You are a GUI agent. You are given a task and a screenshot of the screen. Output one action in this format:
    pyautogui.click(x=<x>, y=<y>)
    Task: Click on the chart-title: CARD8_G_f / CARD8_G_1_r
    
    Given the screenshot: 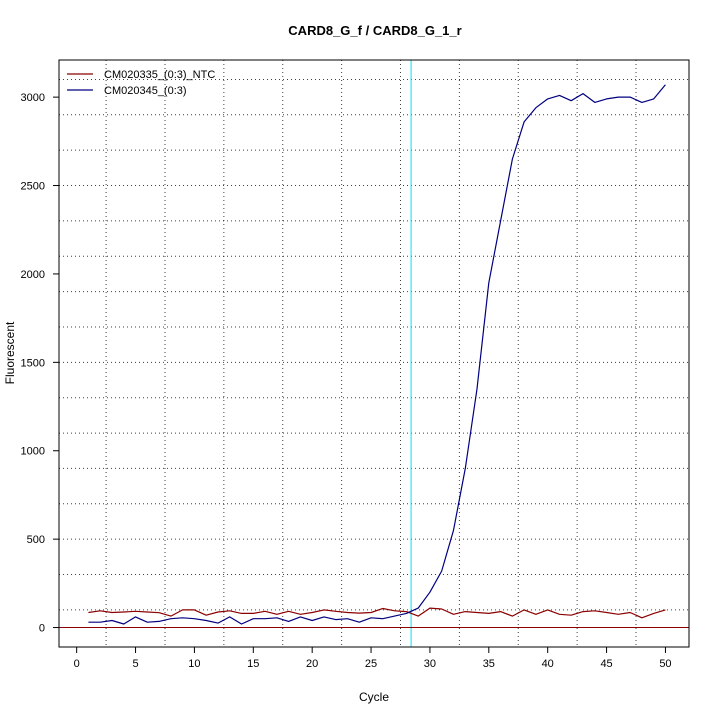 What is the action you would take?
    pyautogui.click(x=374, y=30)
    